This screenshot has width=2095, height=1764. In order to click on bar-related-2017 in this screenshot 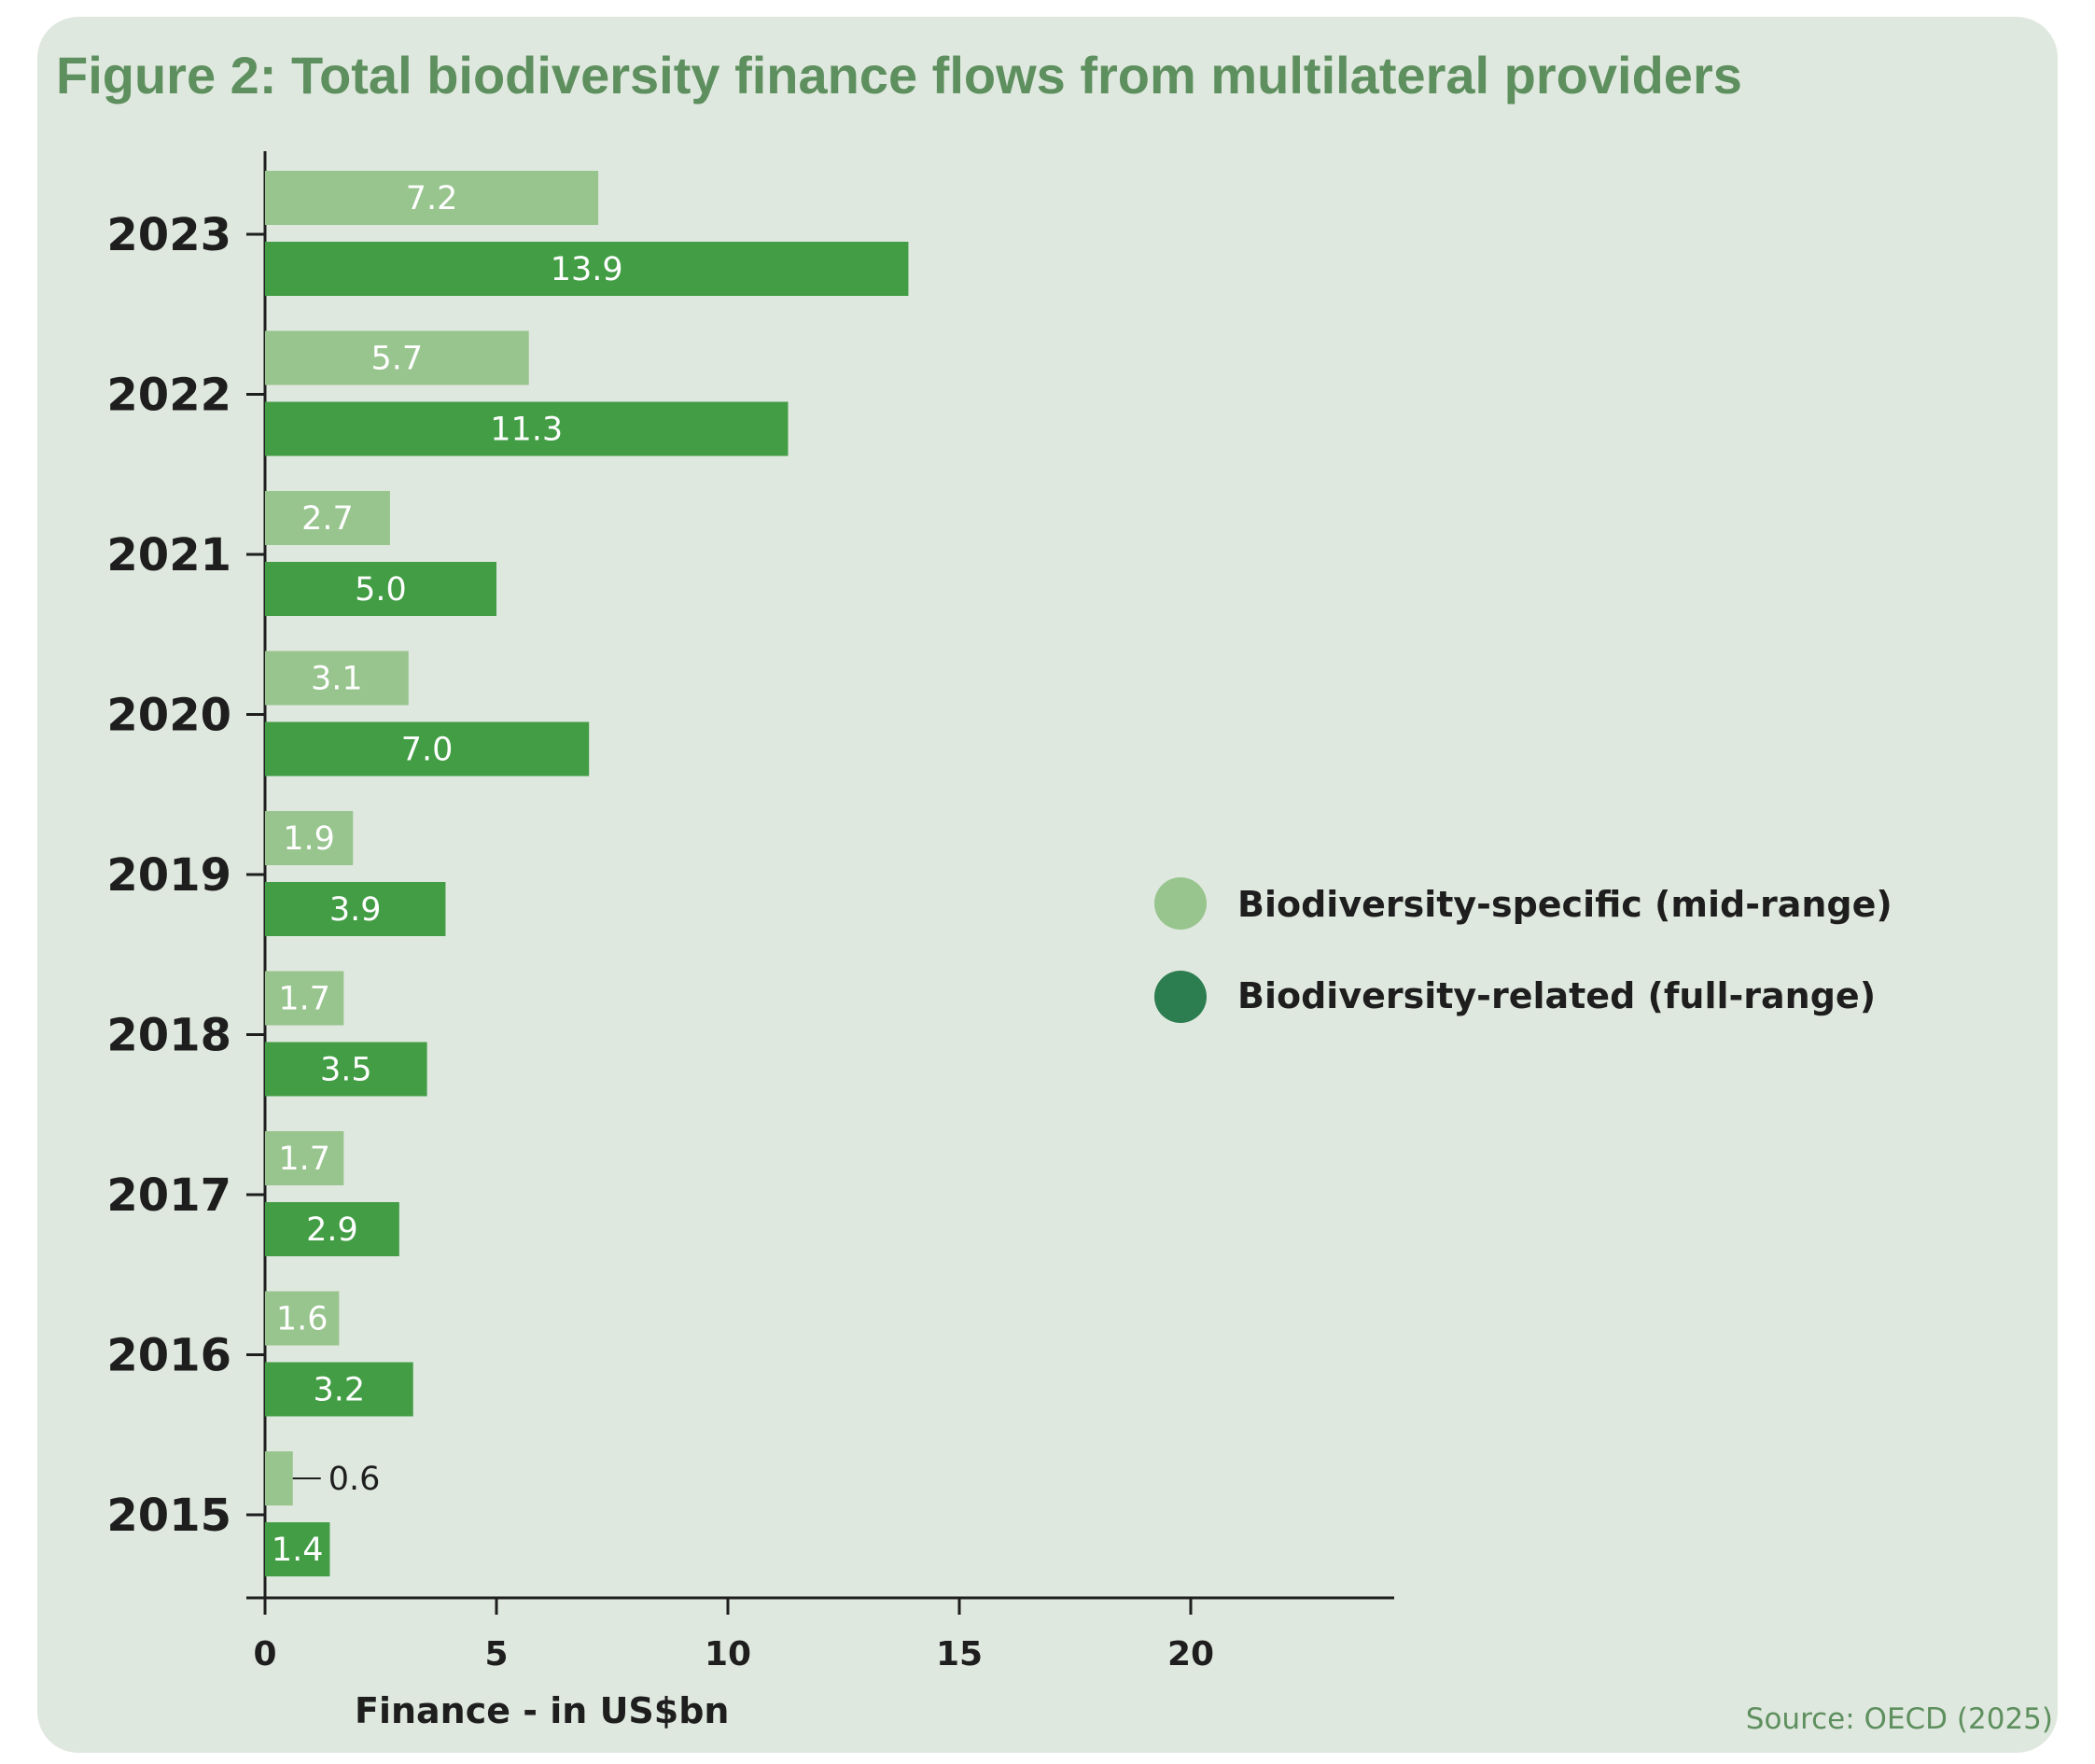, I will do `click(332, 1229)`.